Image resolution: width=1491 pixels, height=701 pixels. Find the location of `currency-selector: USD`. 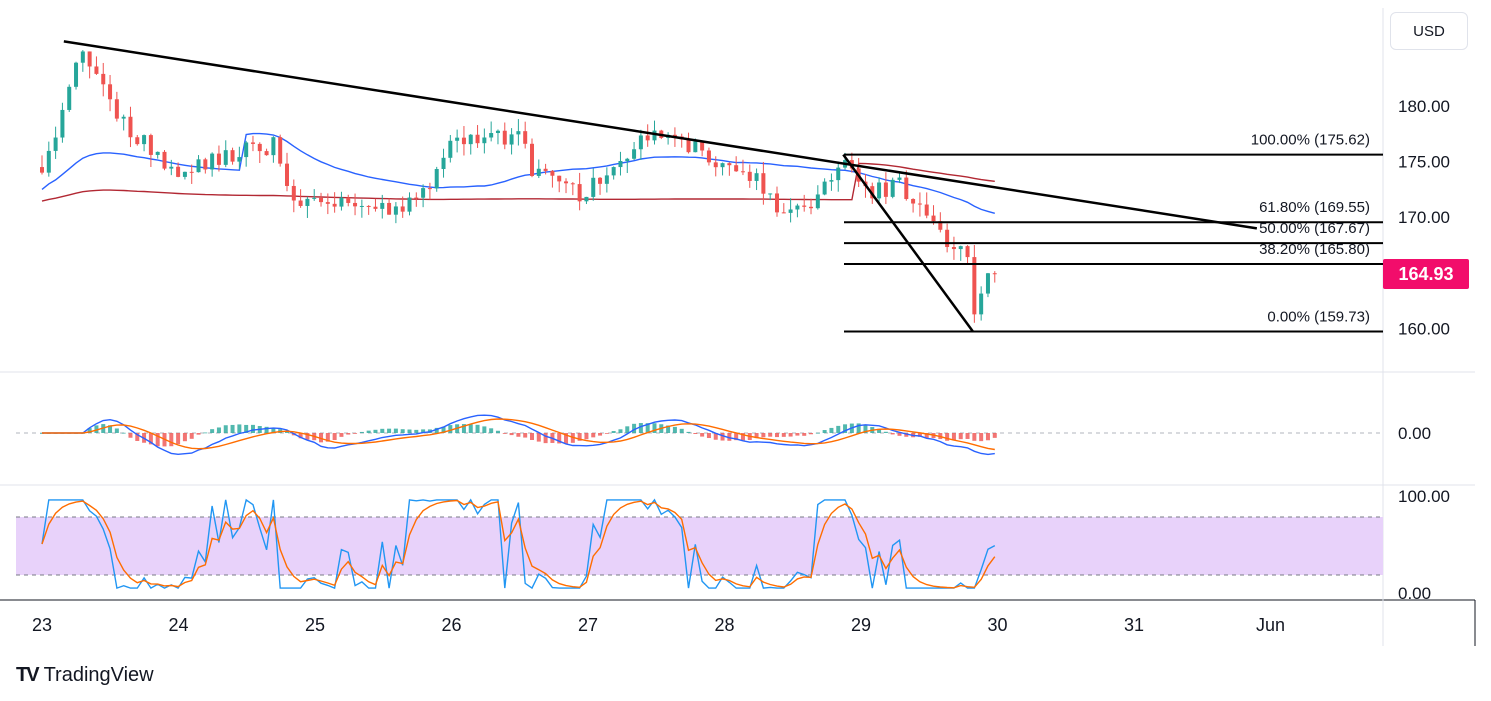

currency-selector: USD is located at coordinates (1429, 31).